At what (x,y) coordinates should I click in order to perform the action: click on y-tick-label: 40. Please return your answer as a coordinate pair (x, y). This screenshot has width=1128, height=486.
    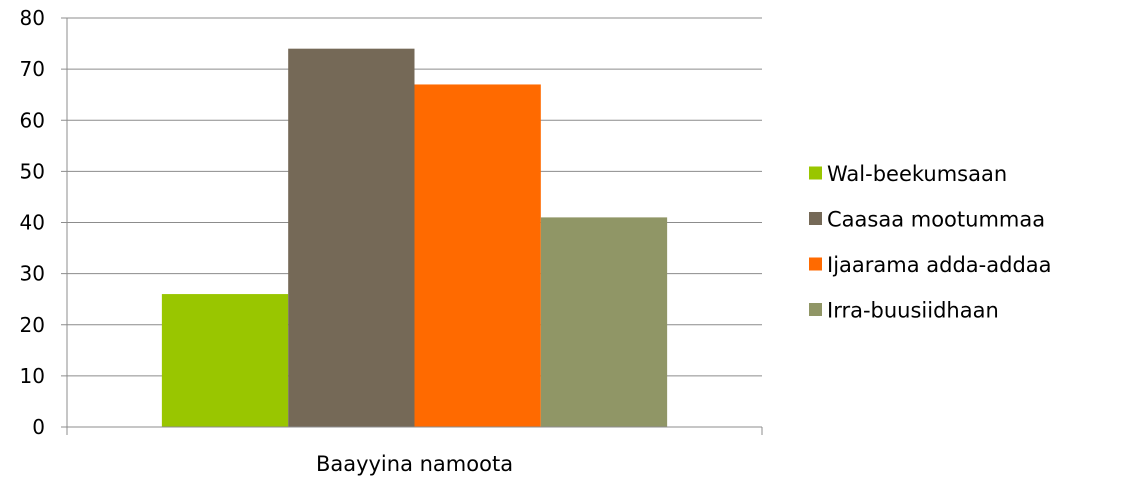
    Looking at the image, I should click on (32, 223).